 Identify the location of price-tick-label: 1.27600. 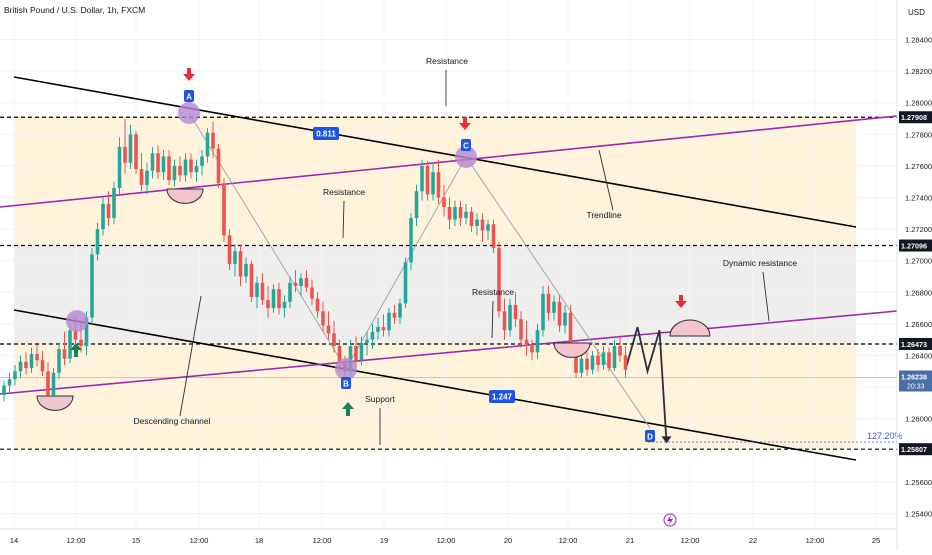
(918, 166).